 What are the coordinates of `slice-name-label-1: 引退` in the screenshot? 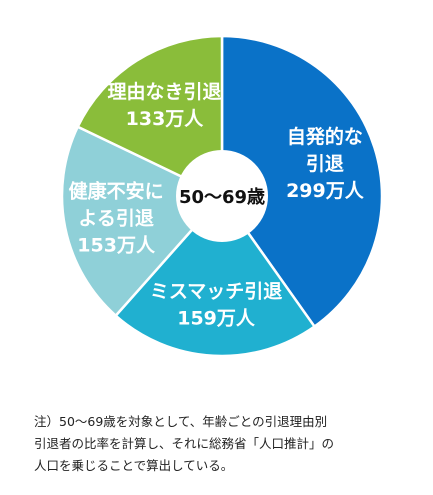 It's located at (325, 164).